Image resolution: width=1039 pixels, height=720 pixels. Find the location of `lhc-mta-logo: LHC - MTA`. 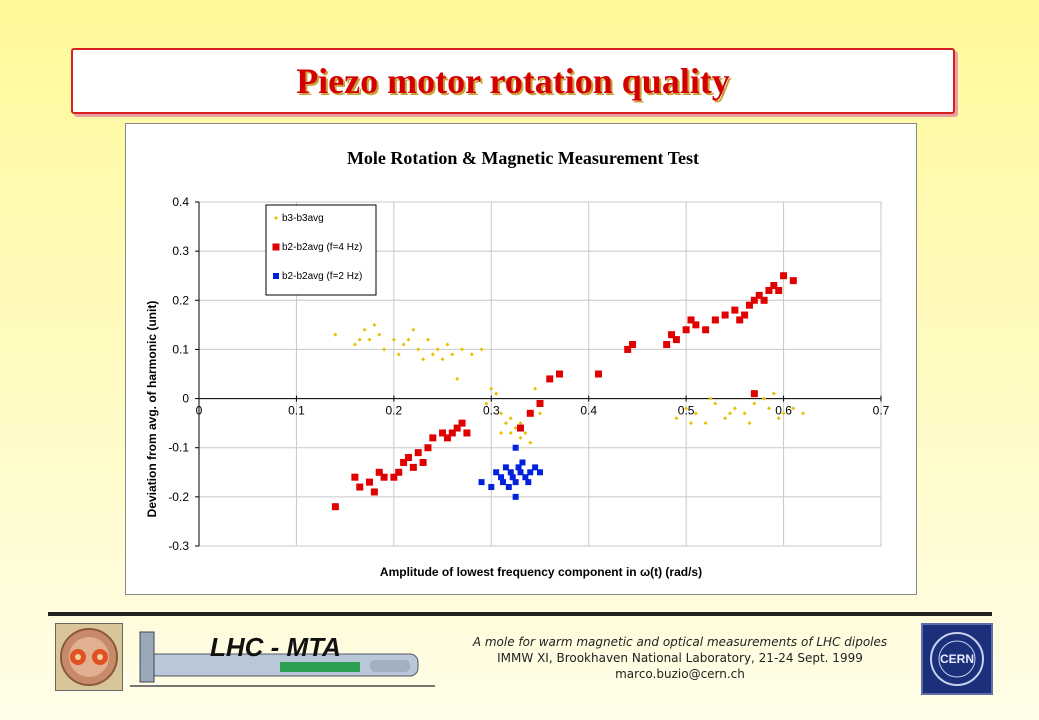

lhc-mta-logo: LHC - MTA is located at coordinates (282, 657).